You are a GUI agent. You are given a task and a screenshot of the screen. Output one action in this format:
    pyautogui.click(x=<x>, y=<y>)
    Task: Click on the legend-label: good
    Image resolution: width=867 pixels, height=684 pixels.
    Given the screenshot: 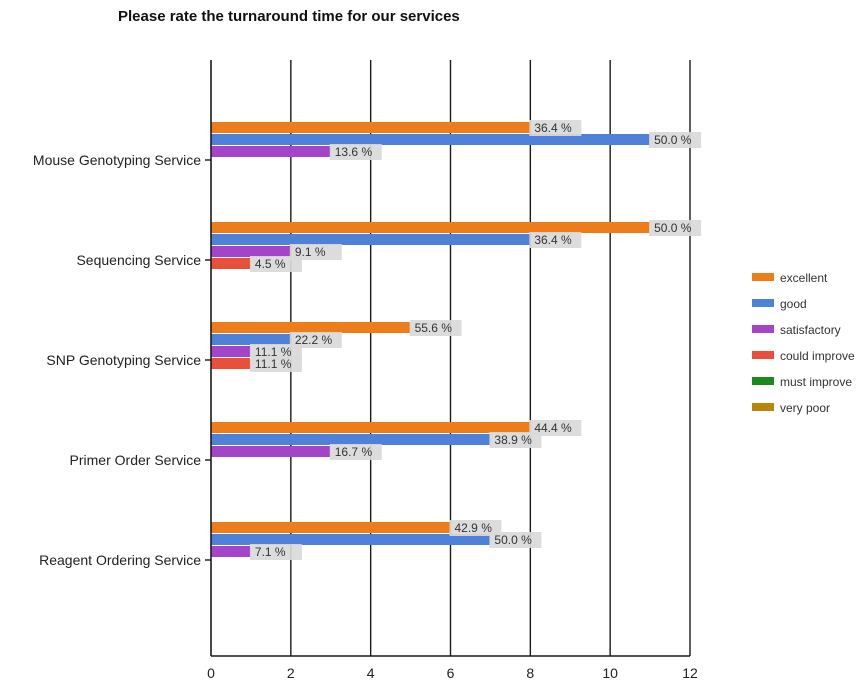 What is the action you would take?
    pyautogui.click(x=793, y=304)
    